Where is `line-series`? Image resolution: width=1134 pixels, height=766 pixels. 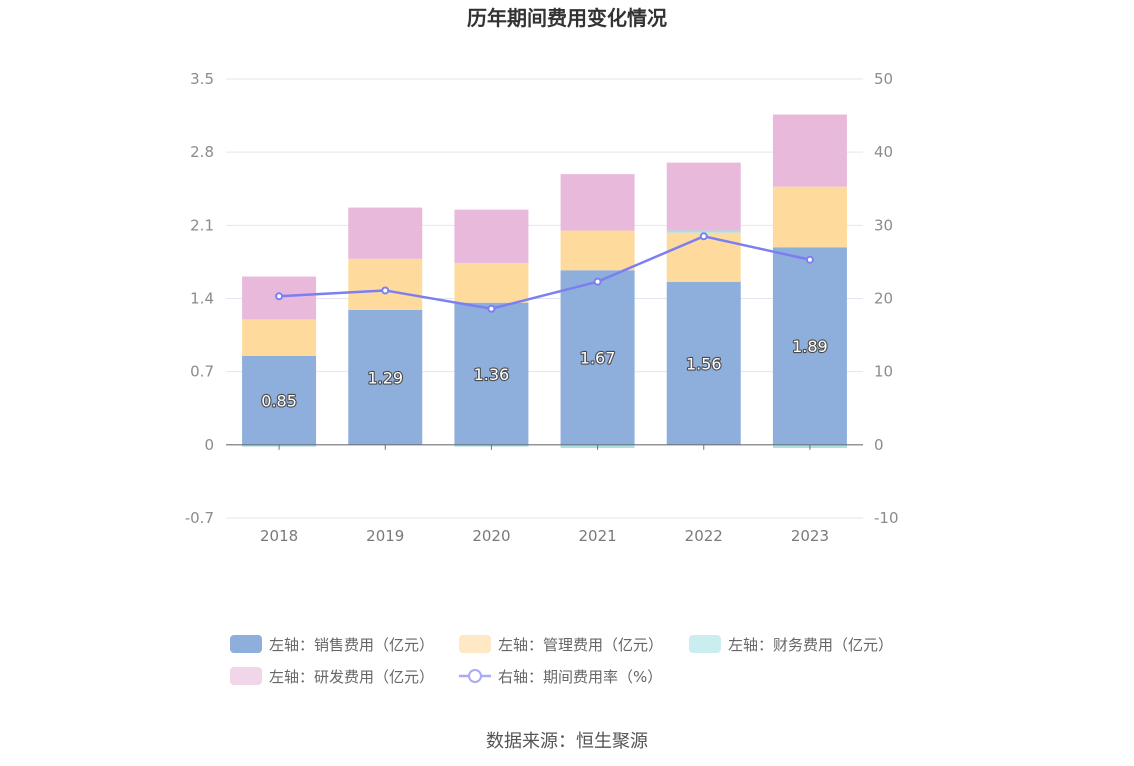
line-series is located at coordinates (544, 272).